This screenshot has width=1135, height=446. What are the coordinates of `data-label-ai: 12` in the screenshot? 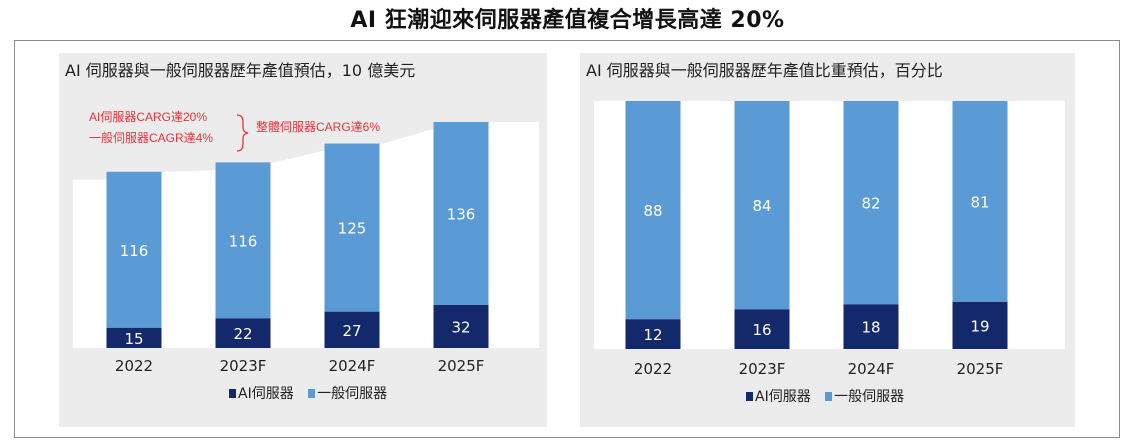 It's located at (652, 335).